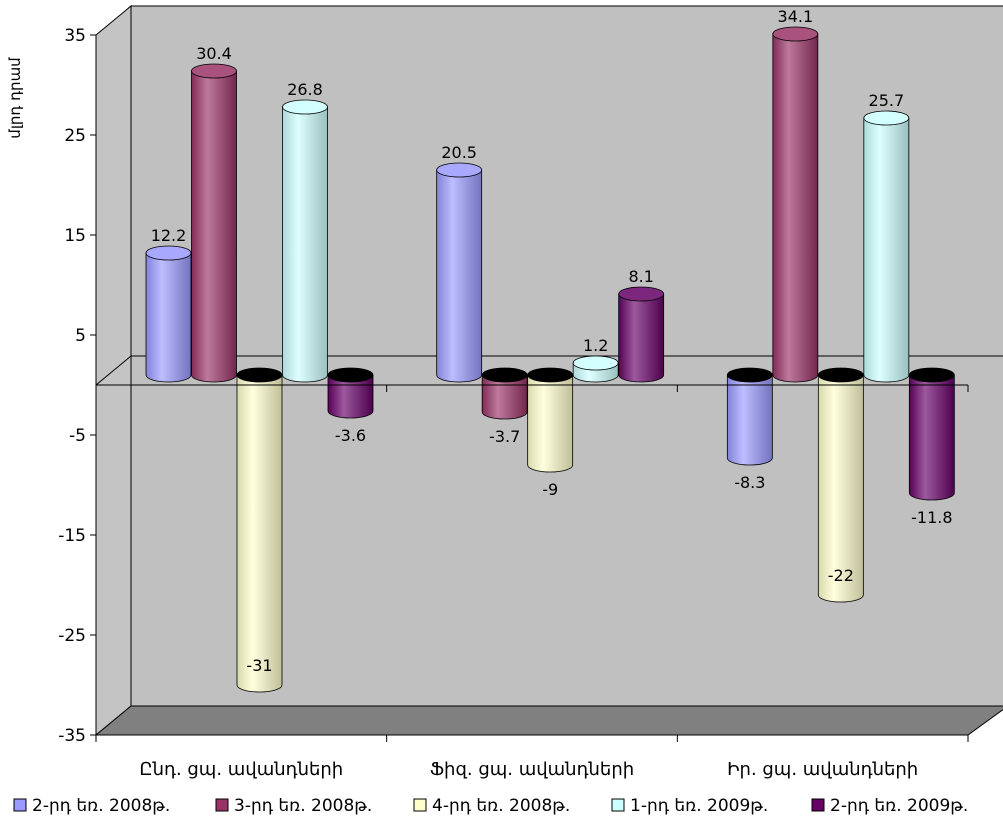 The image size is (1003, 833). Describe the element at coordinates (699, 806) in the screenshot. I see `legend-label: 1-րդ եռ. 2009թ.` at that location.